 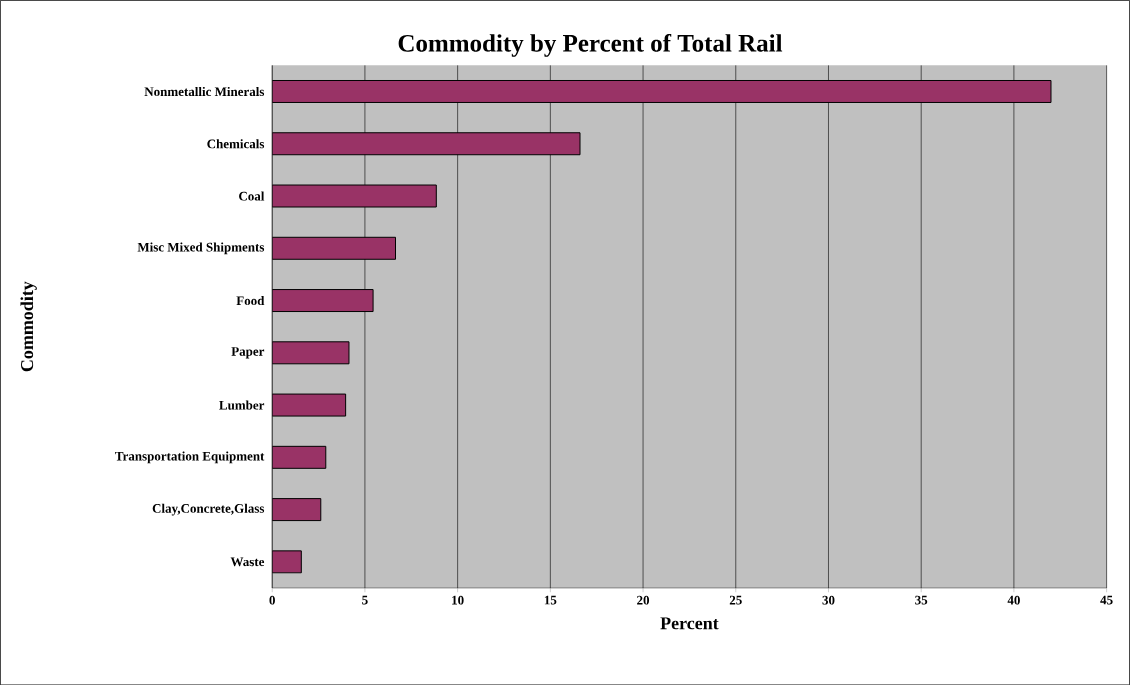 I want to click on x-tick-label: 30, so click(x=828, y=600).